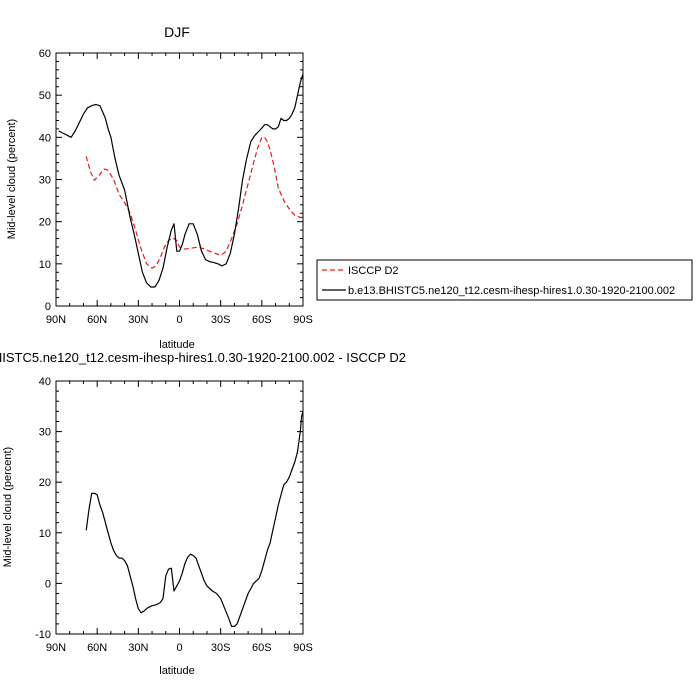 This screenshot has height=700, width=700. Describe the element at coordinates (48, 307) in the screenshot. I see `top-y-tick-label: 0` at that location.